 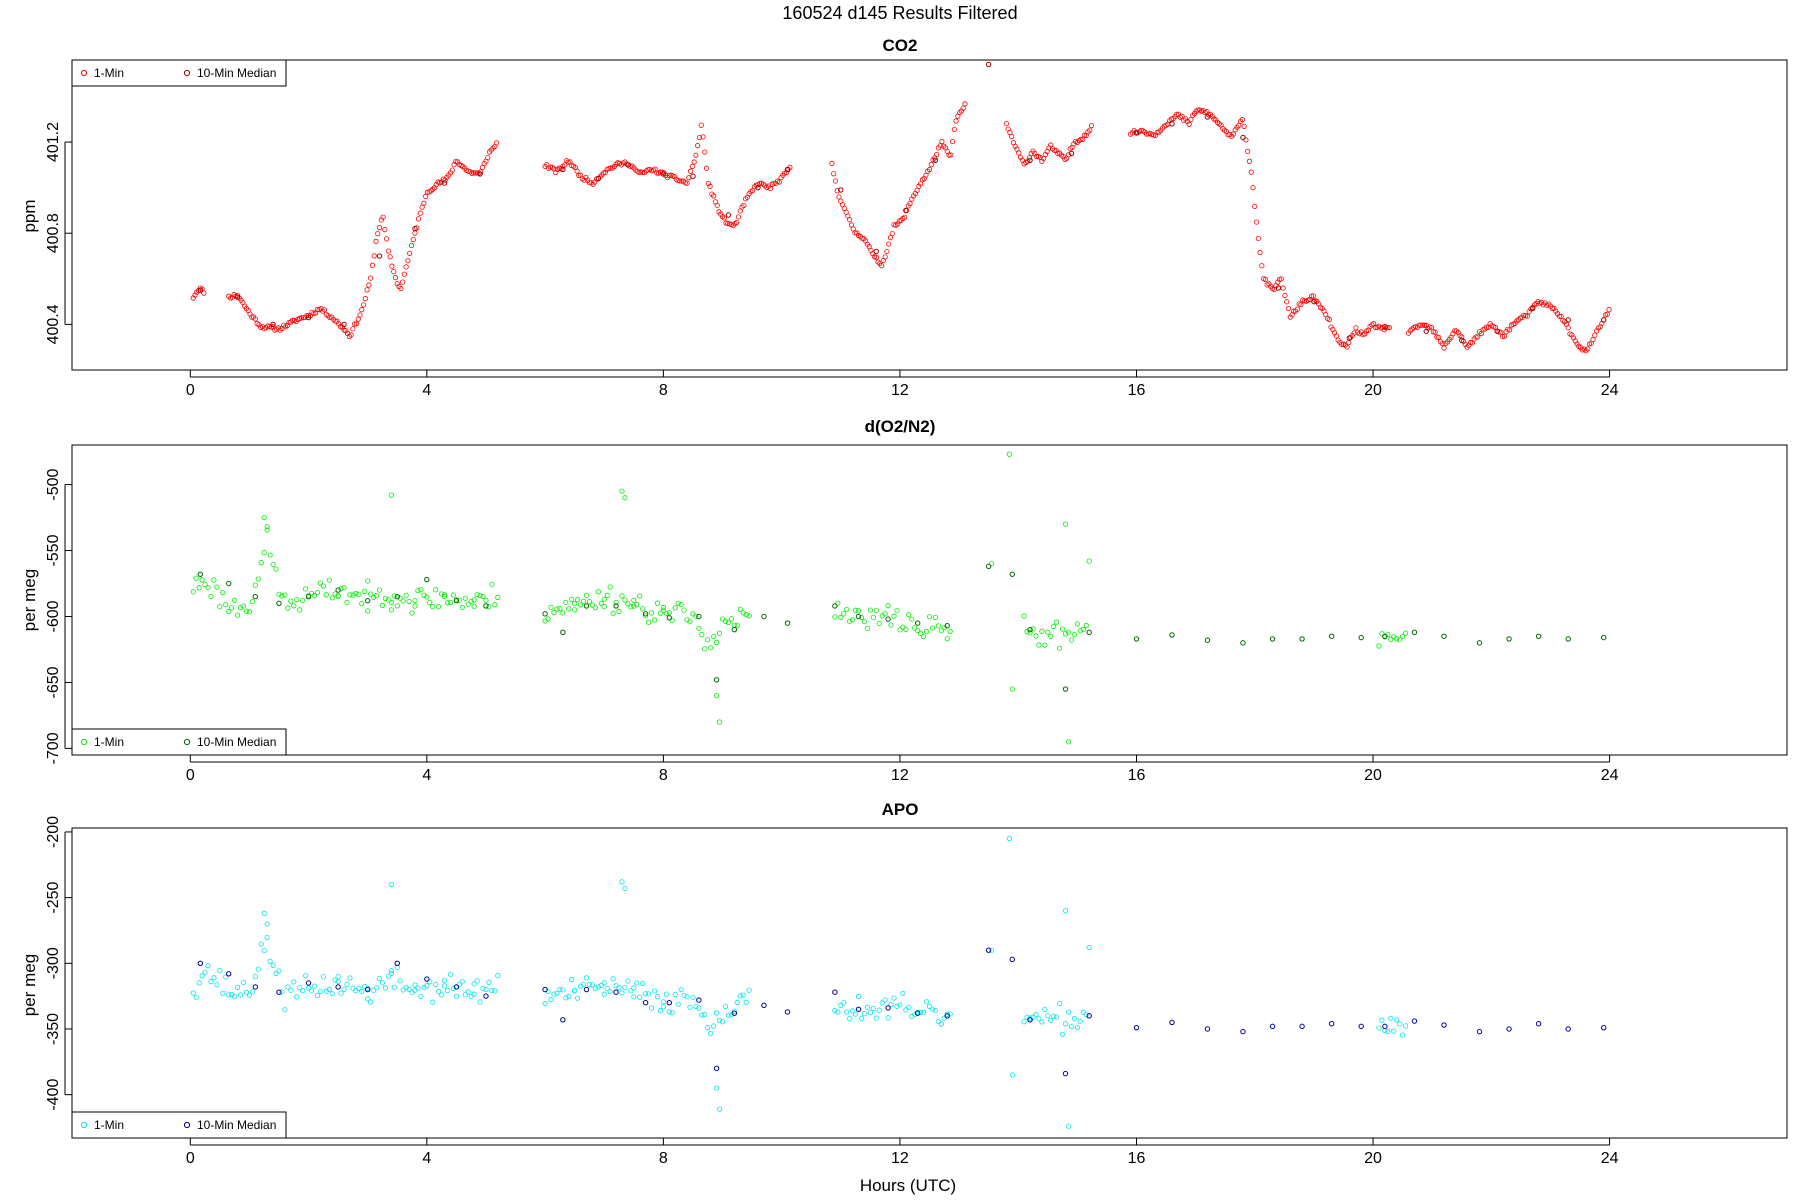 What do you see at coordinates (53, 324) in the screenshot?
I see `co2-y-tick-label: 400.4` at bounding box center [53, 324].